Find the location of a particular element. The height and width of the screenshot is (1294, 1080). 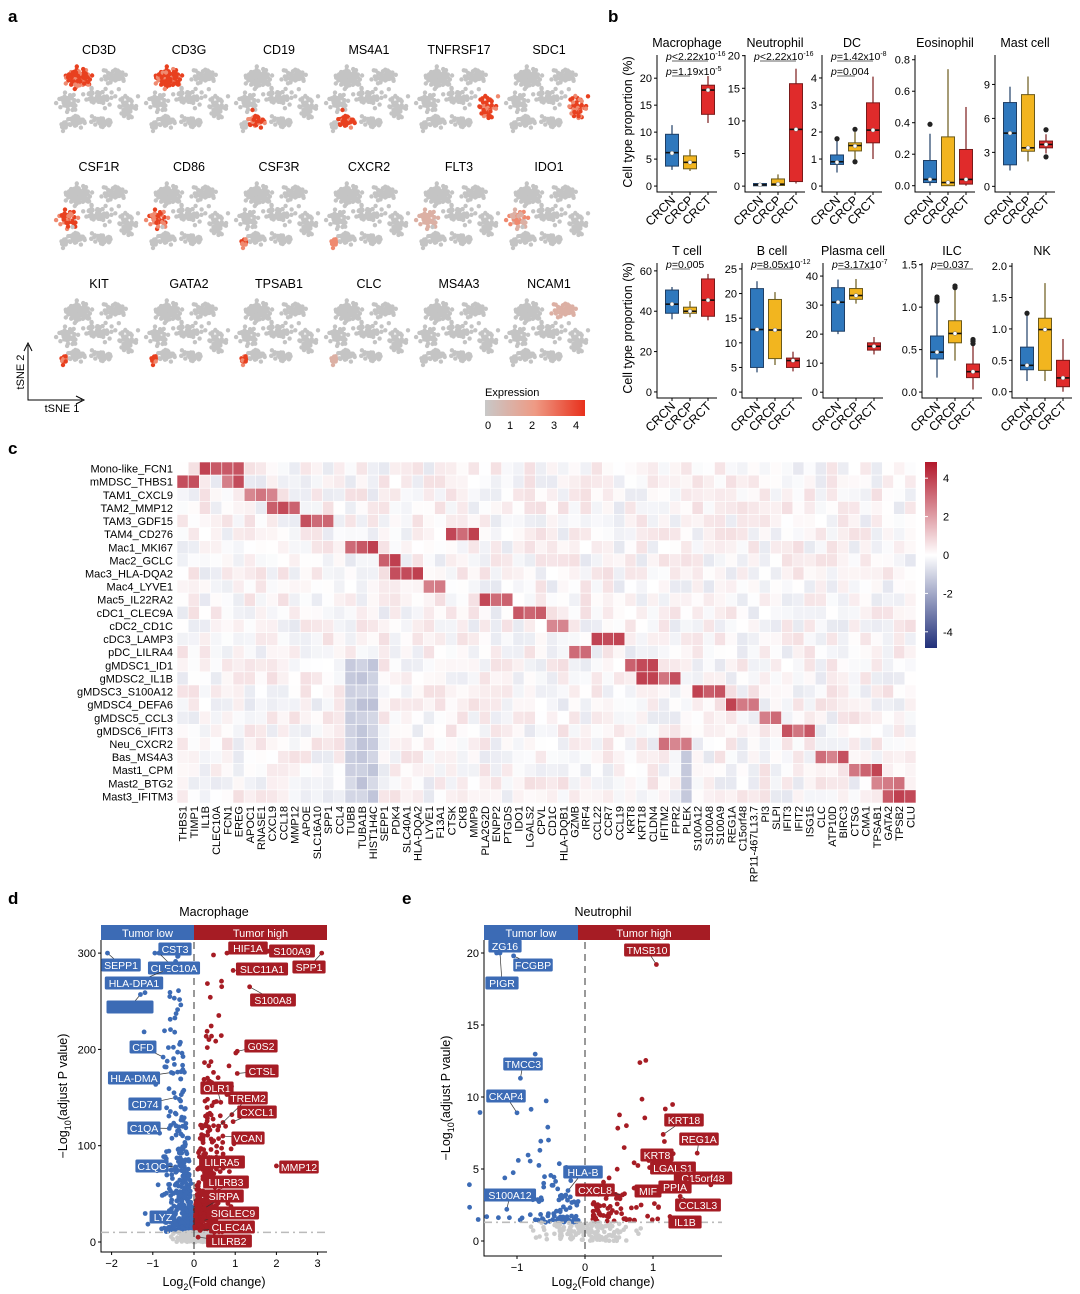

tsne-plot: SDC1 is located at coordinates (547, 88).